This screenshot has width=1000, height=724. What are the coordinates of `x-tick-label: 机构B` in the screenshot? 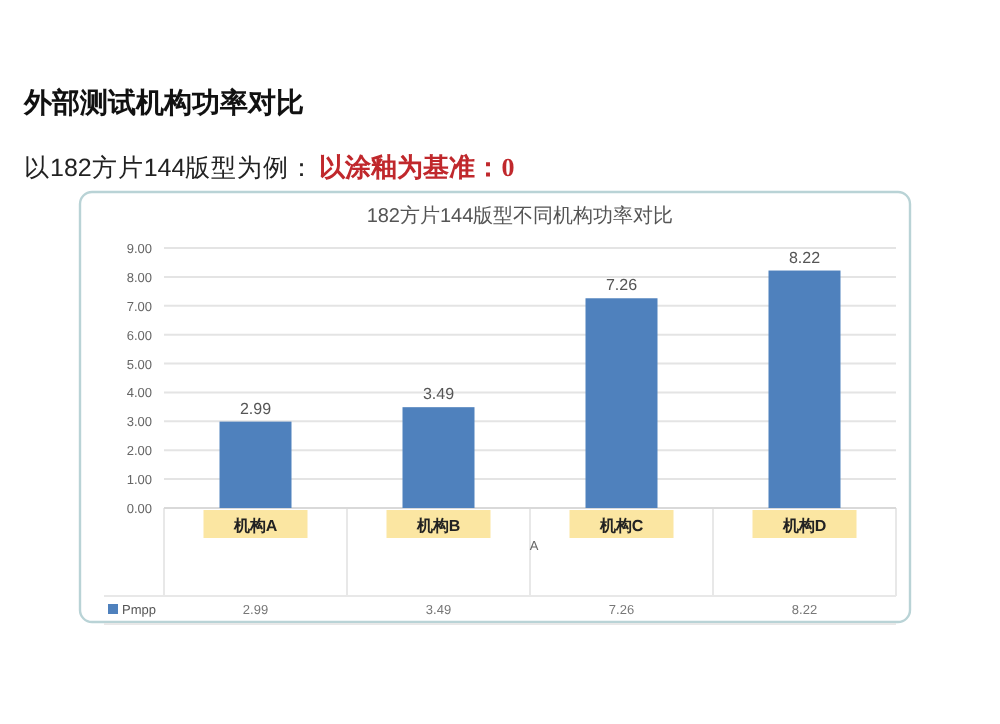 It's located at (437, 526).